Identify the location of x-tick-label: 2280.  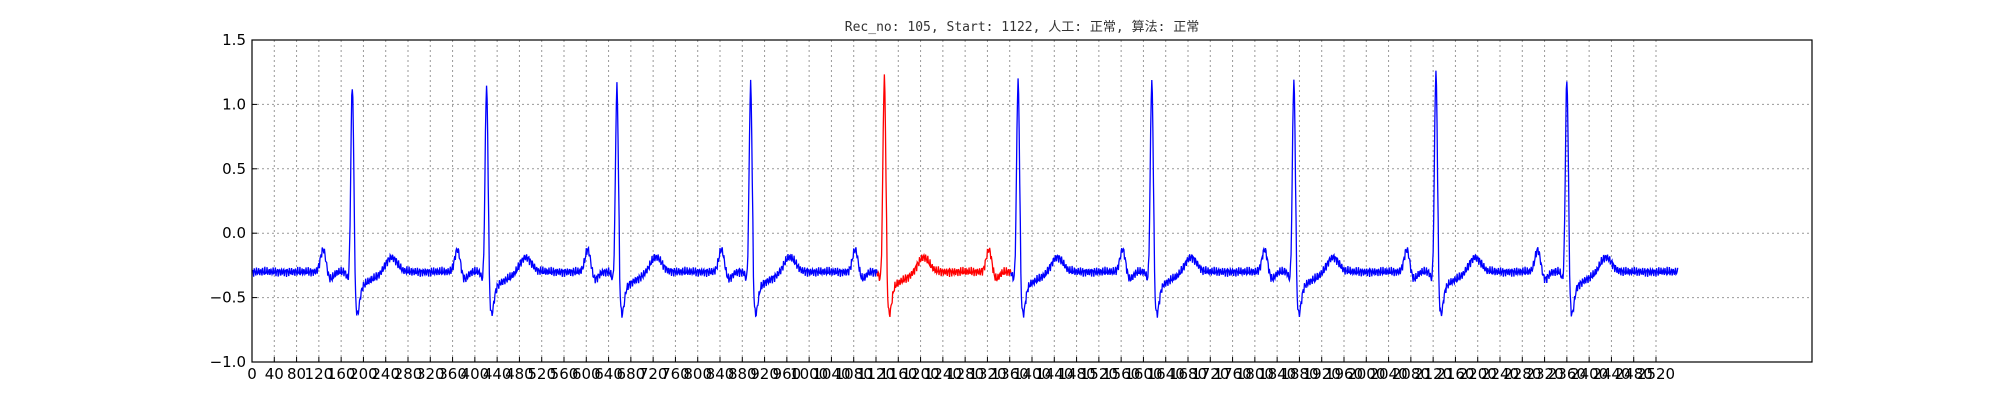
(1522, 374).